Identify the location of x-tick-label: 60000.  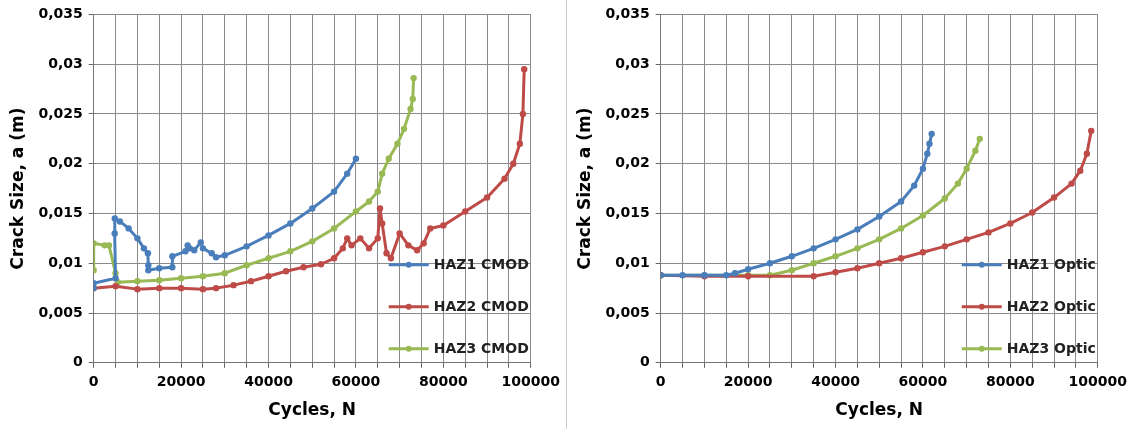
(923, 380).